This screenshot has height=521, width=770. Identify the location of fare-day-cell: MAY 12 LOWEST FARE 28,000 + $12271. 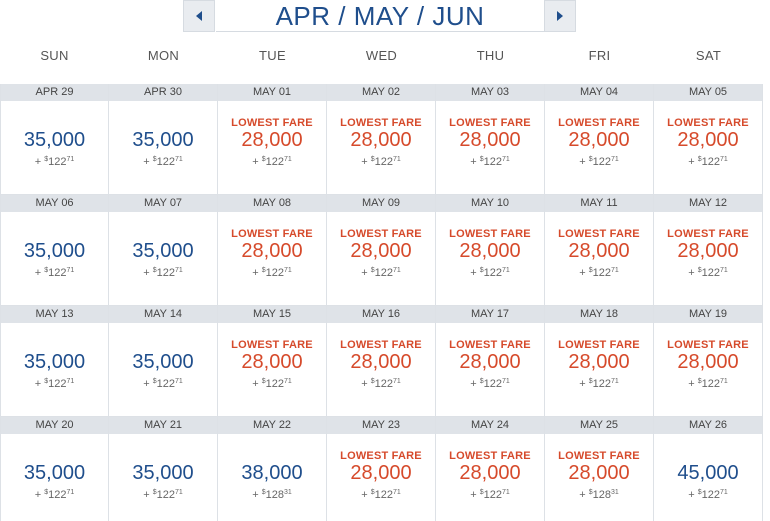
(708, 250).